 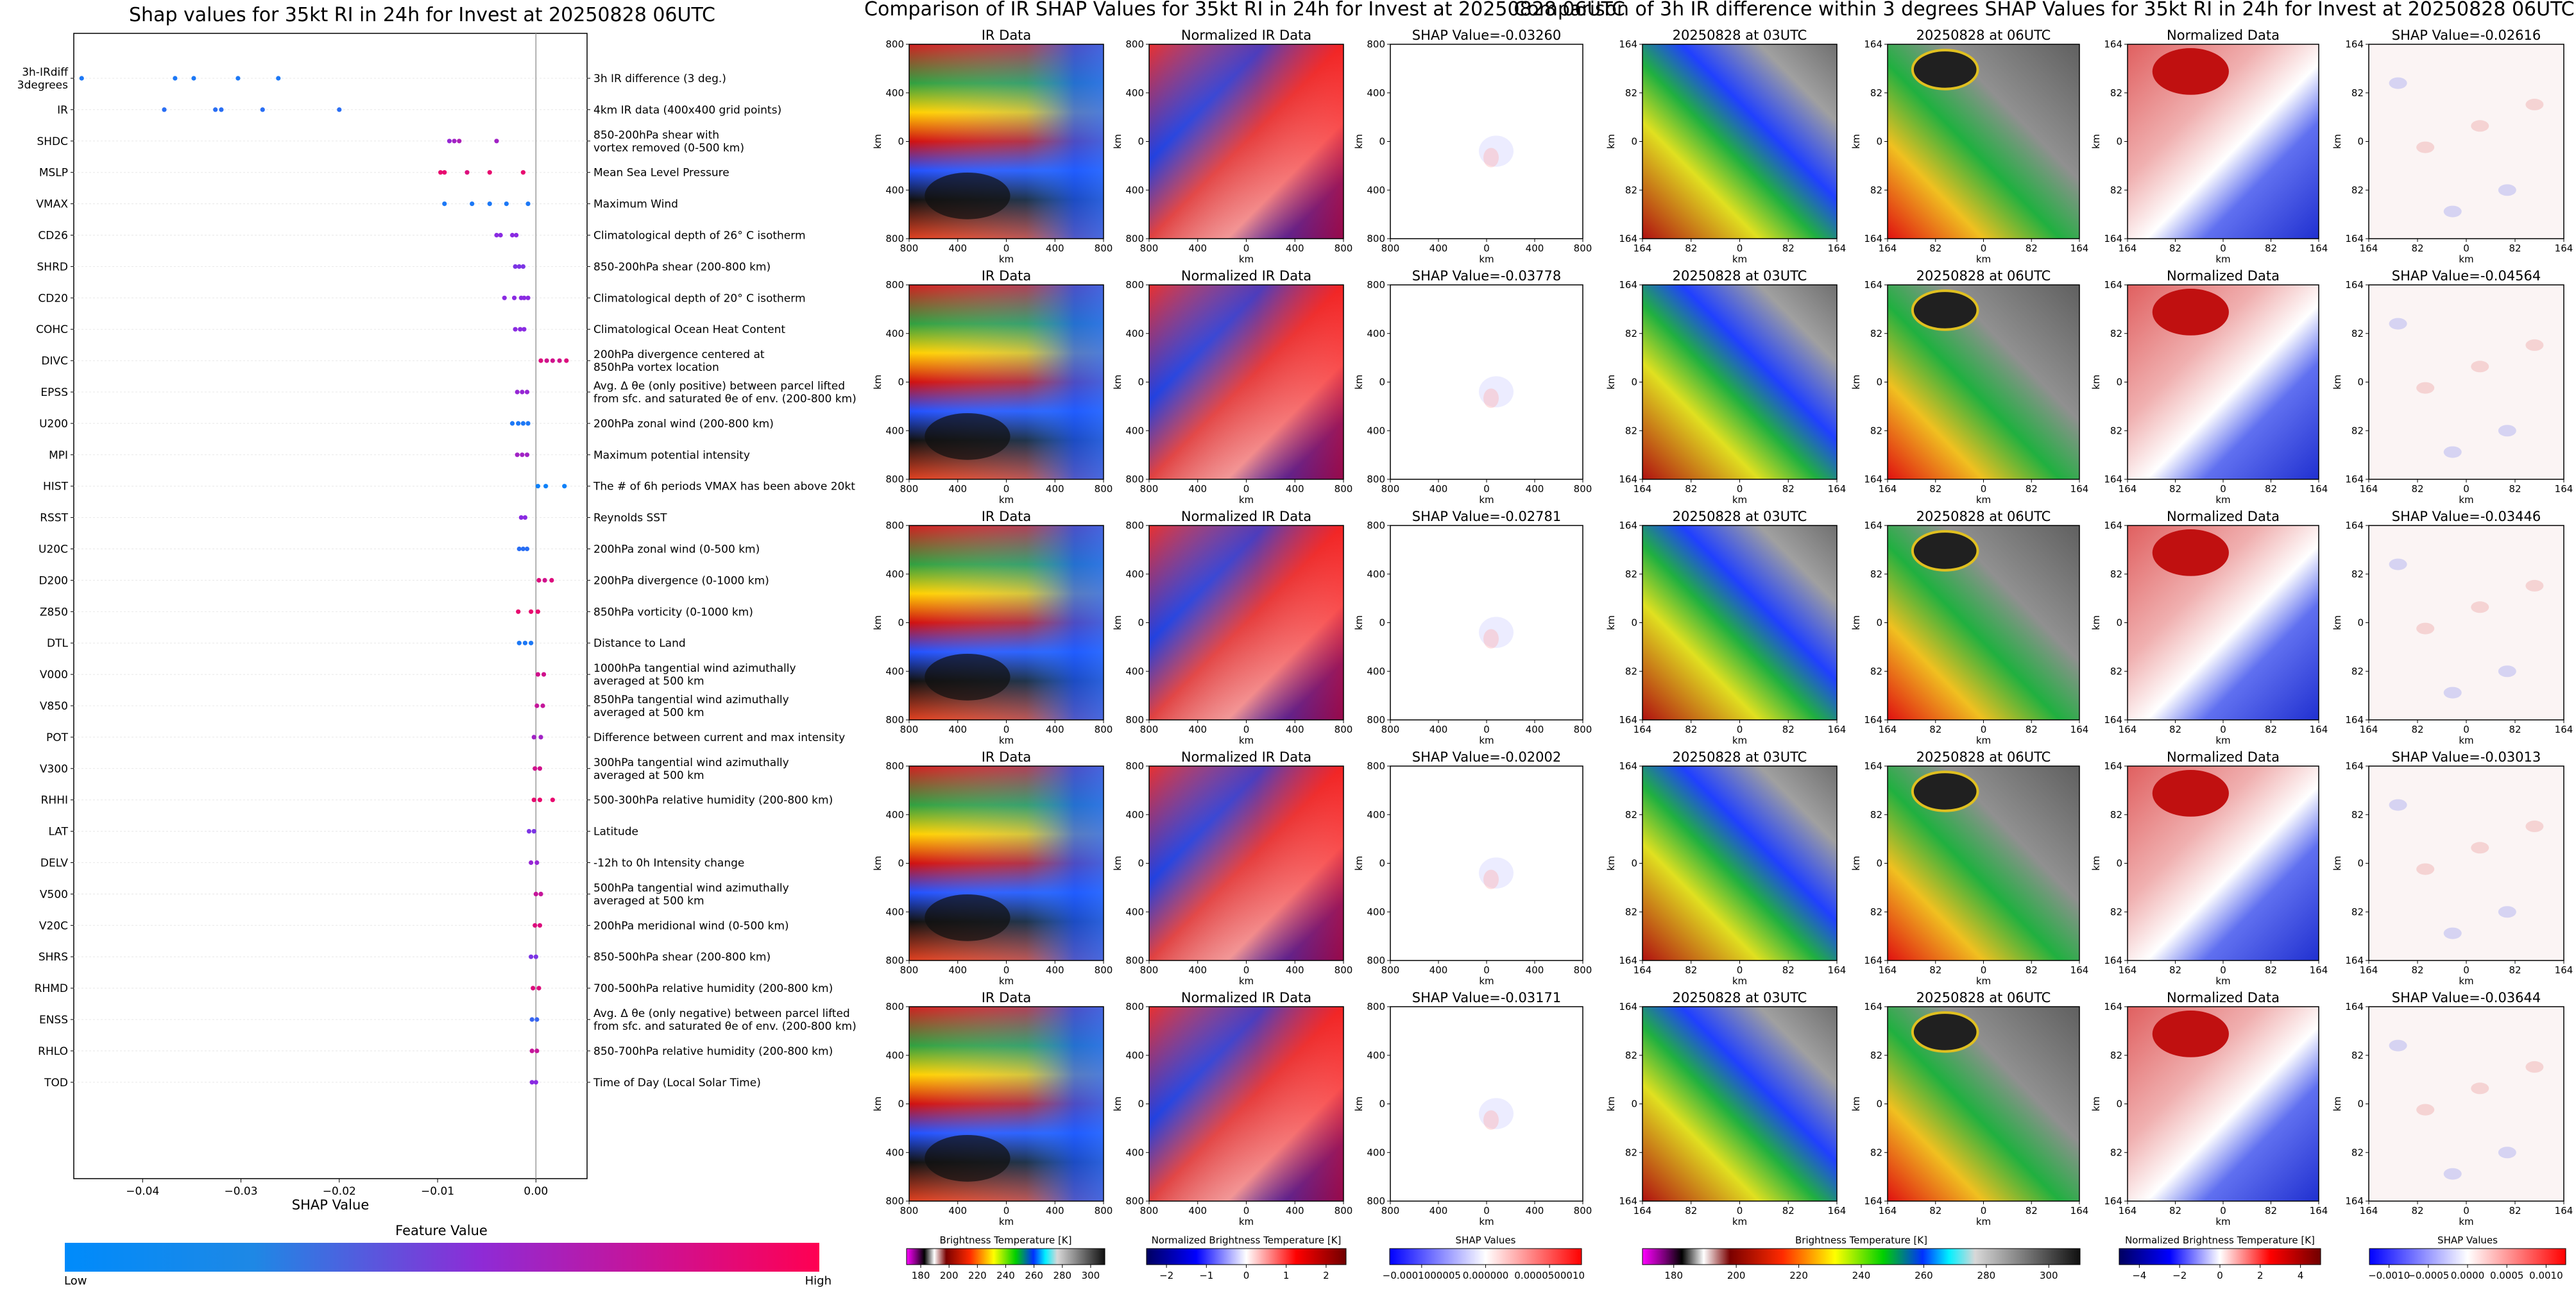 What do you see at coordinates (656, 135) in the screenshot?
I see `feature-description: 850-200hPa shear with` at bounding box center [656, 135].